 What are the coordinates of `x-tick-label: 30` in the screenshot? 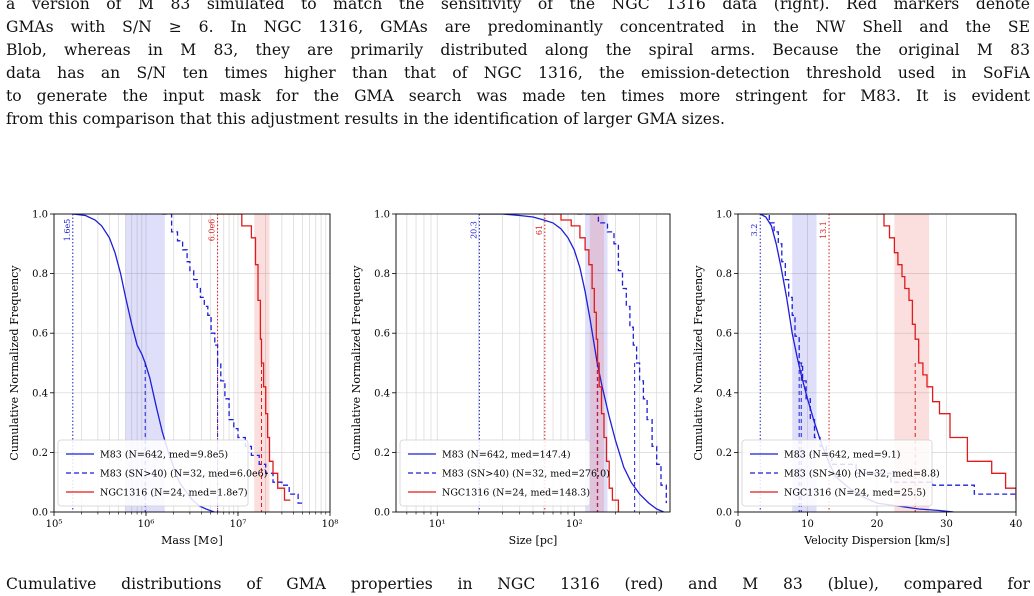 It's located at (946, 524).